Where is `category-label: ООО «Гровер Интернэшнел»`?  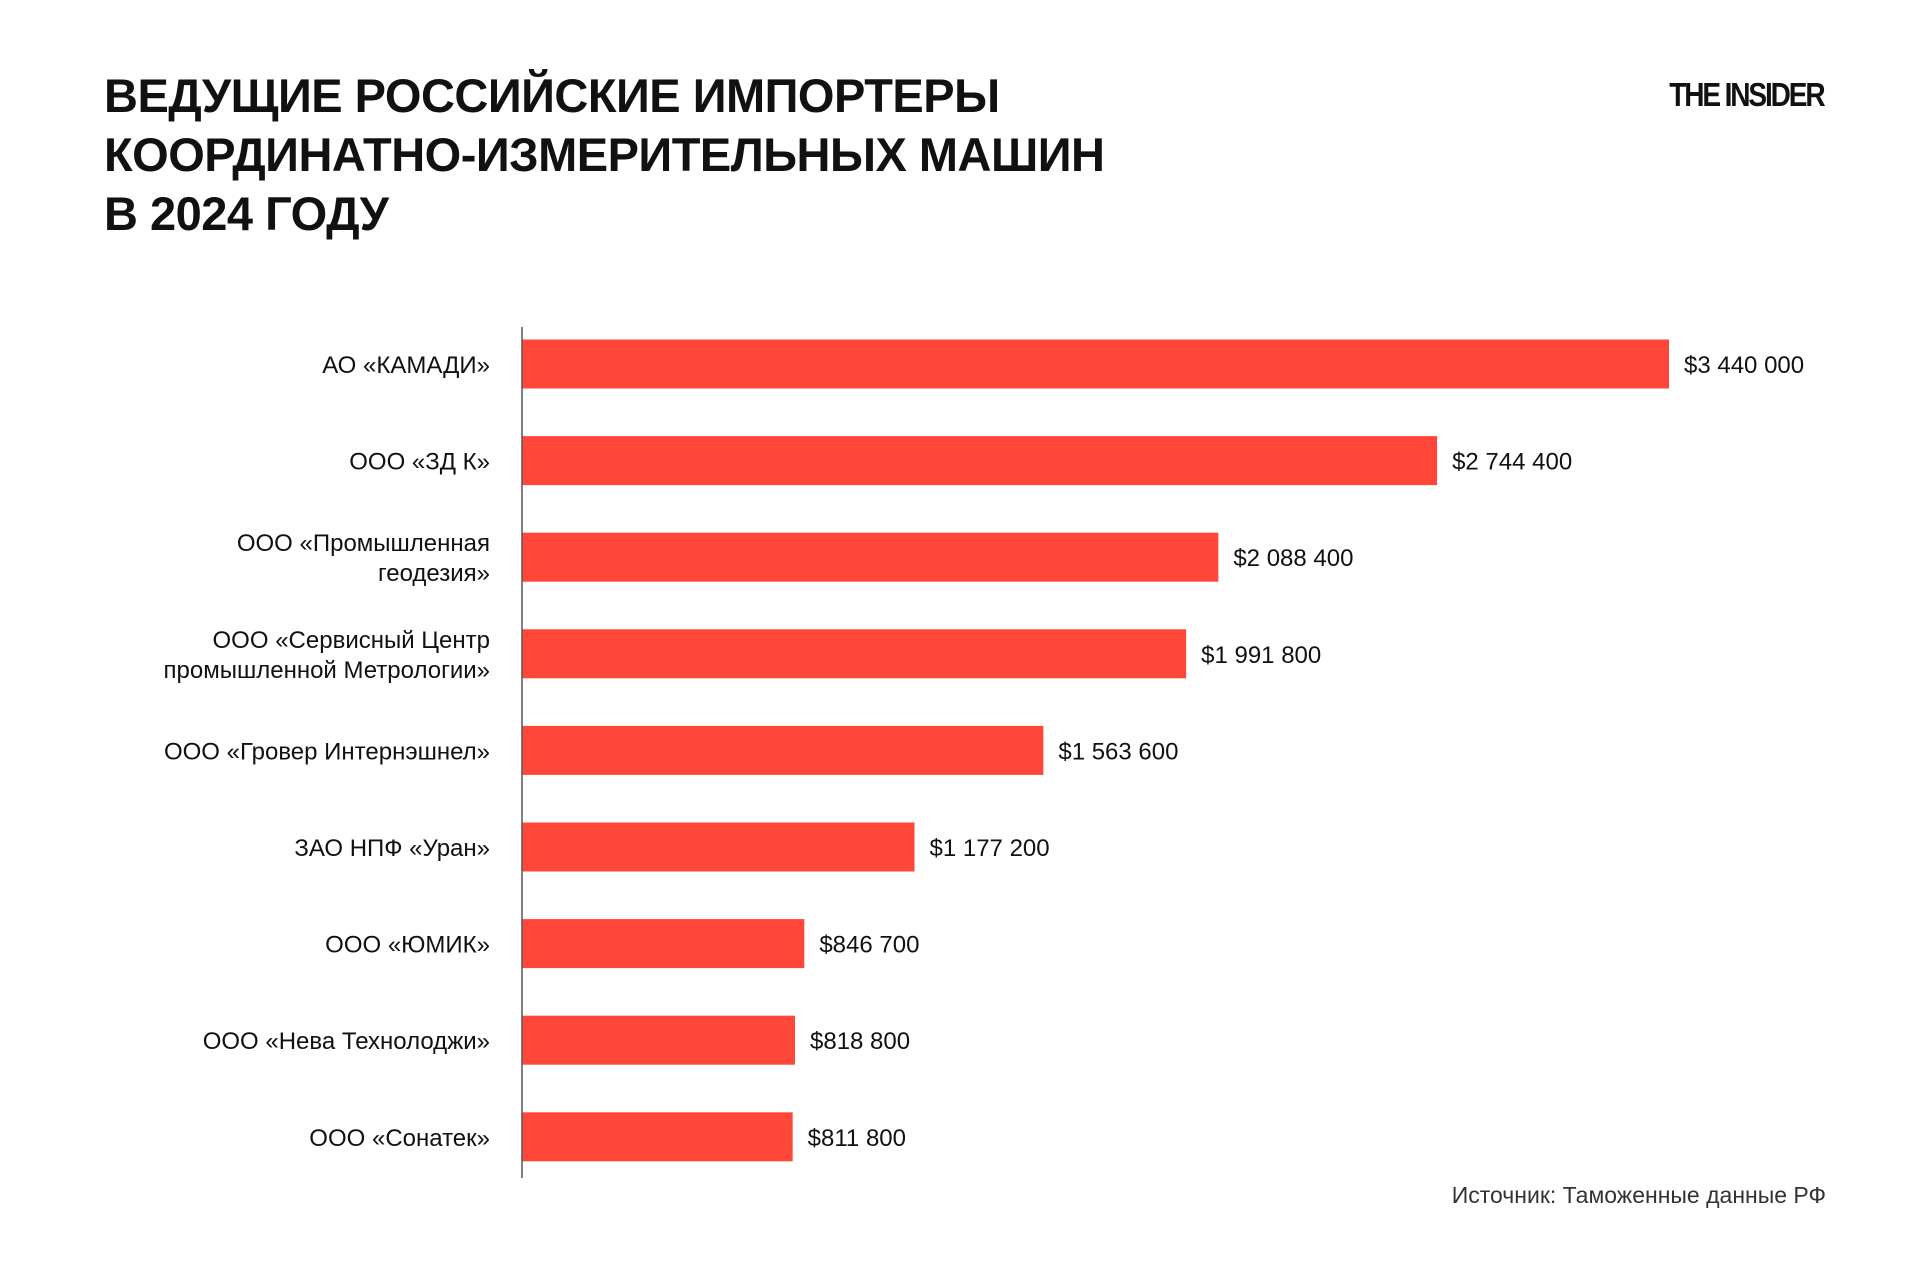
category-label: ООО «Гровер Интернэшнел» is located at coordinates (327, 751).